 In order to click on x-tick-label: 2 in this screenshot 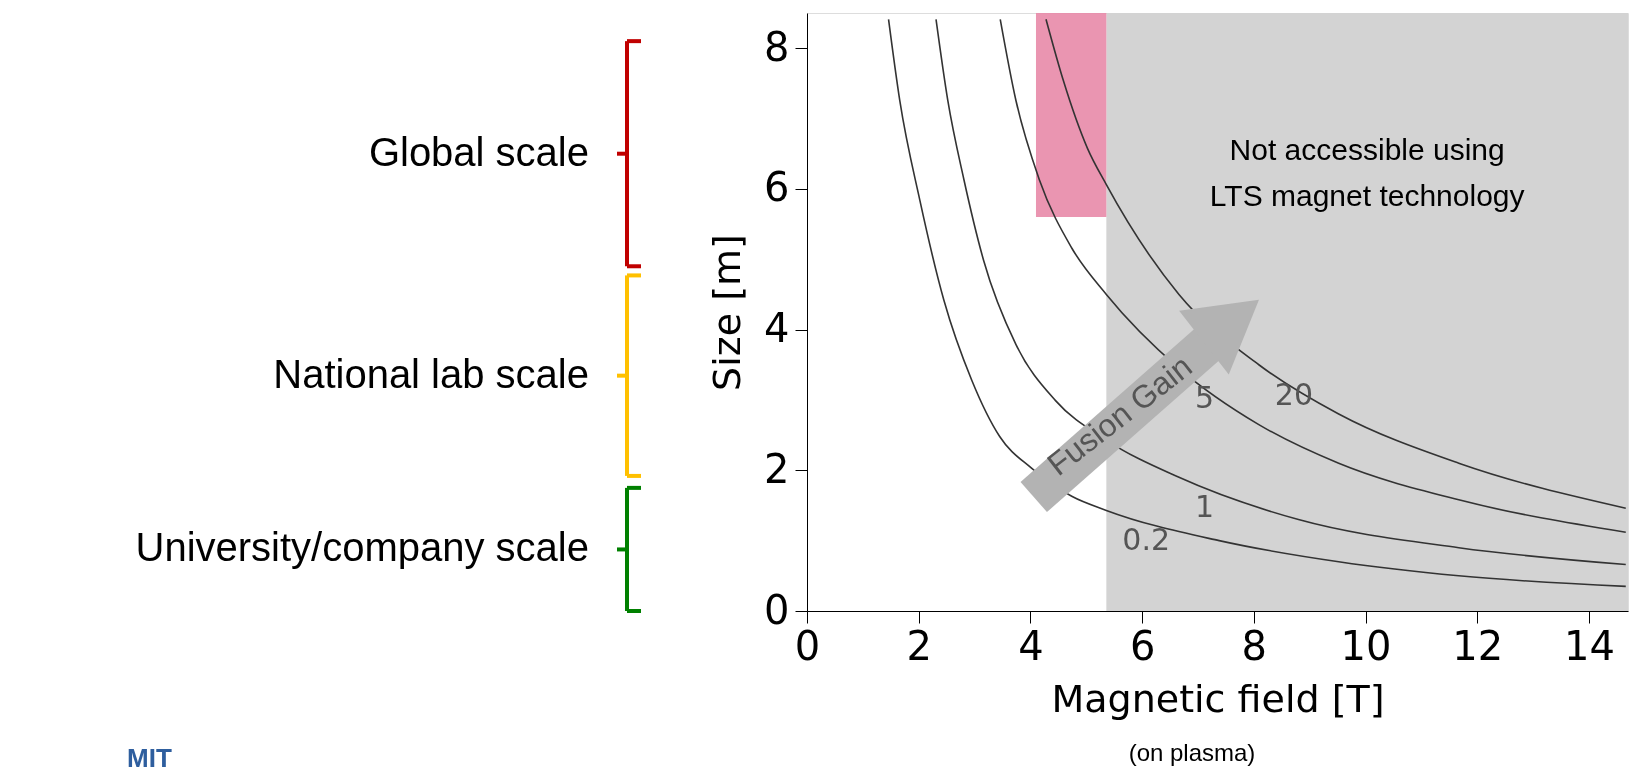, I will do `click(919, 645)`.